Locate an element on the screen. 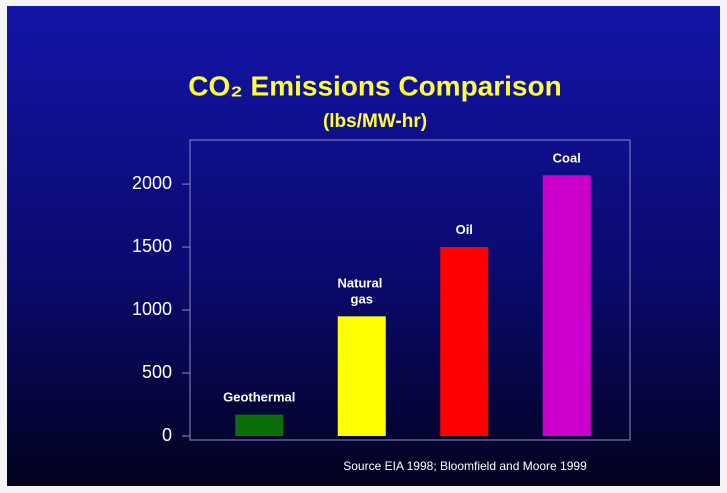 The width and height of the screenshot is (727, 493). y-tick-label: 500 is located at coordinates (157, 372).